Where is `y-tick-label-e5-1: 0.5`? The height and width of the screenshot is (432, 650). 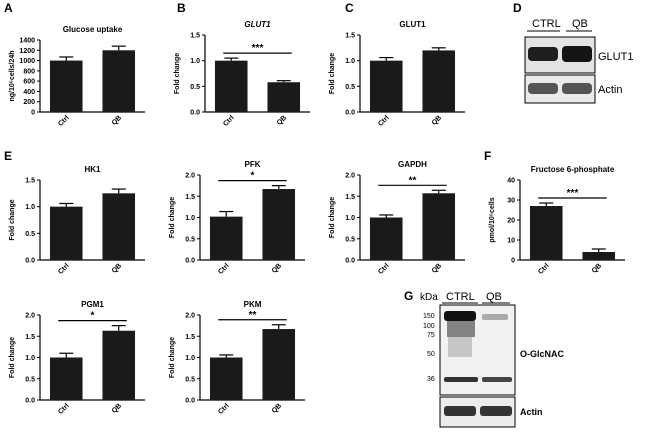
y-tick-label-e5-1: 0.5 is located at coordinates (190, 379).